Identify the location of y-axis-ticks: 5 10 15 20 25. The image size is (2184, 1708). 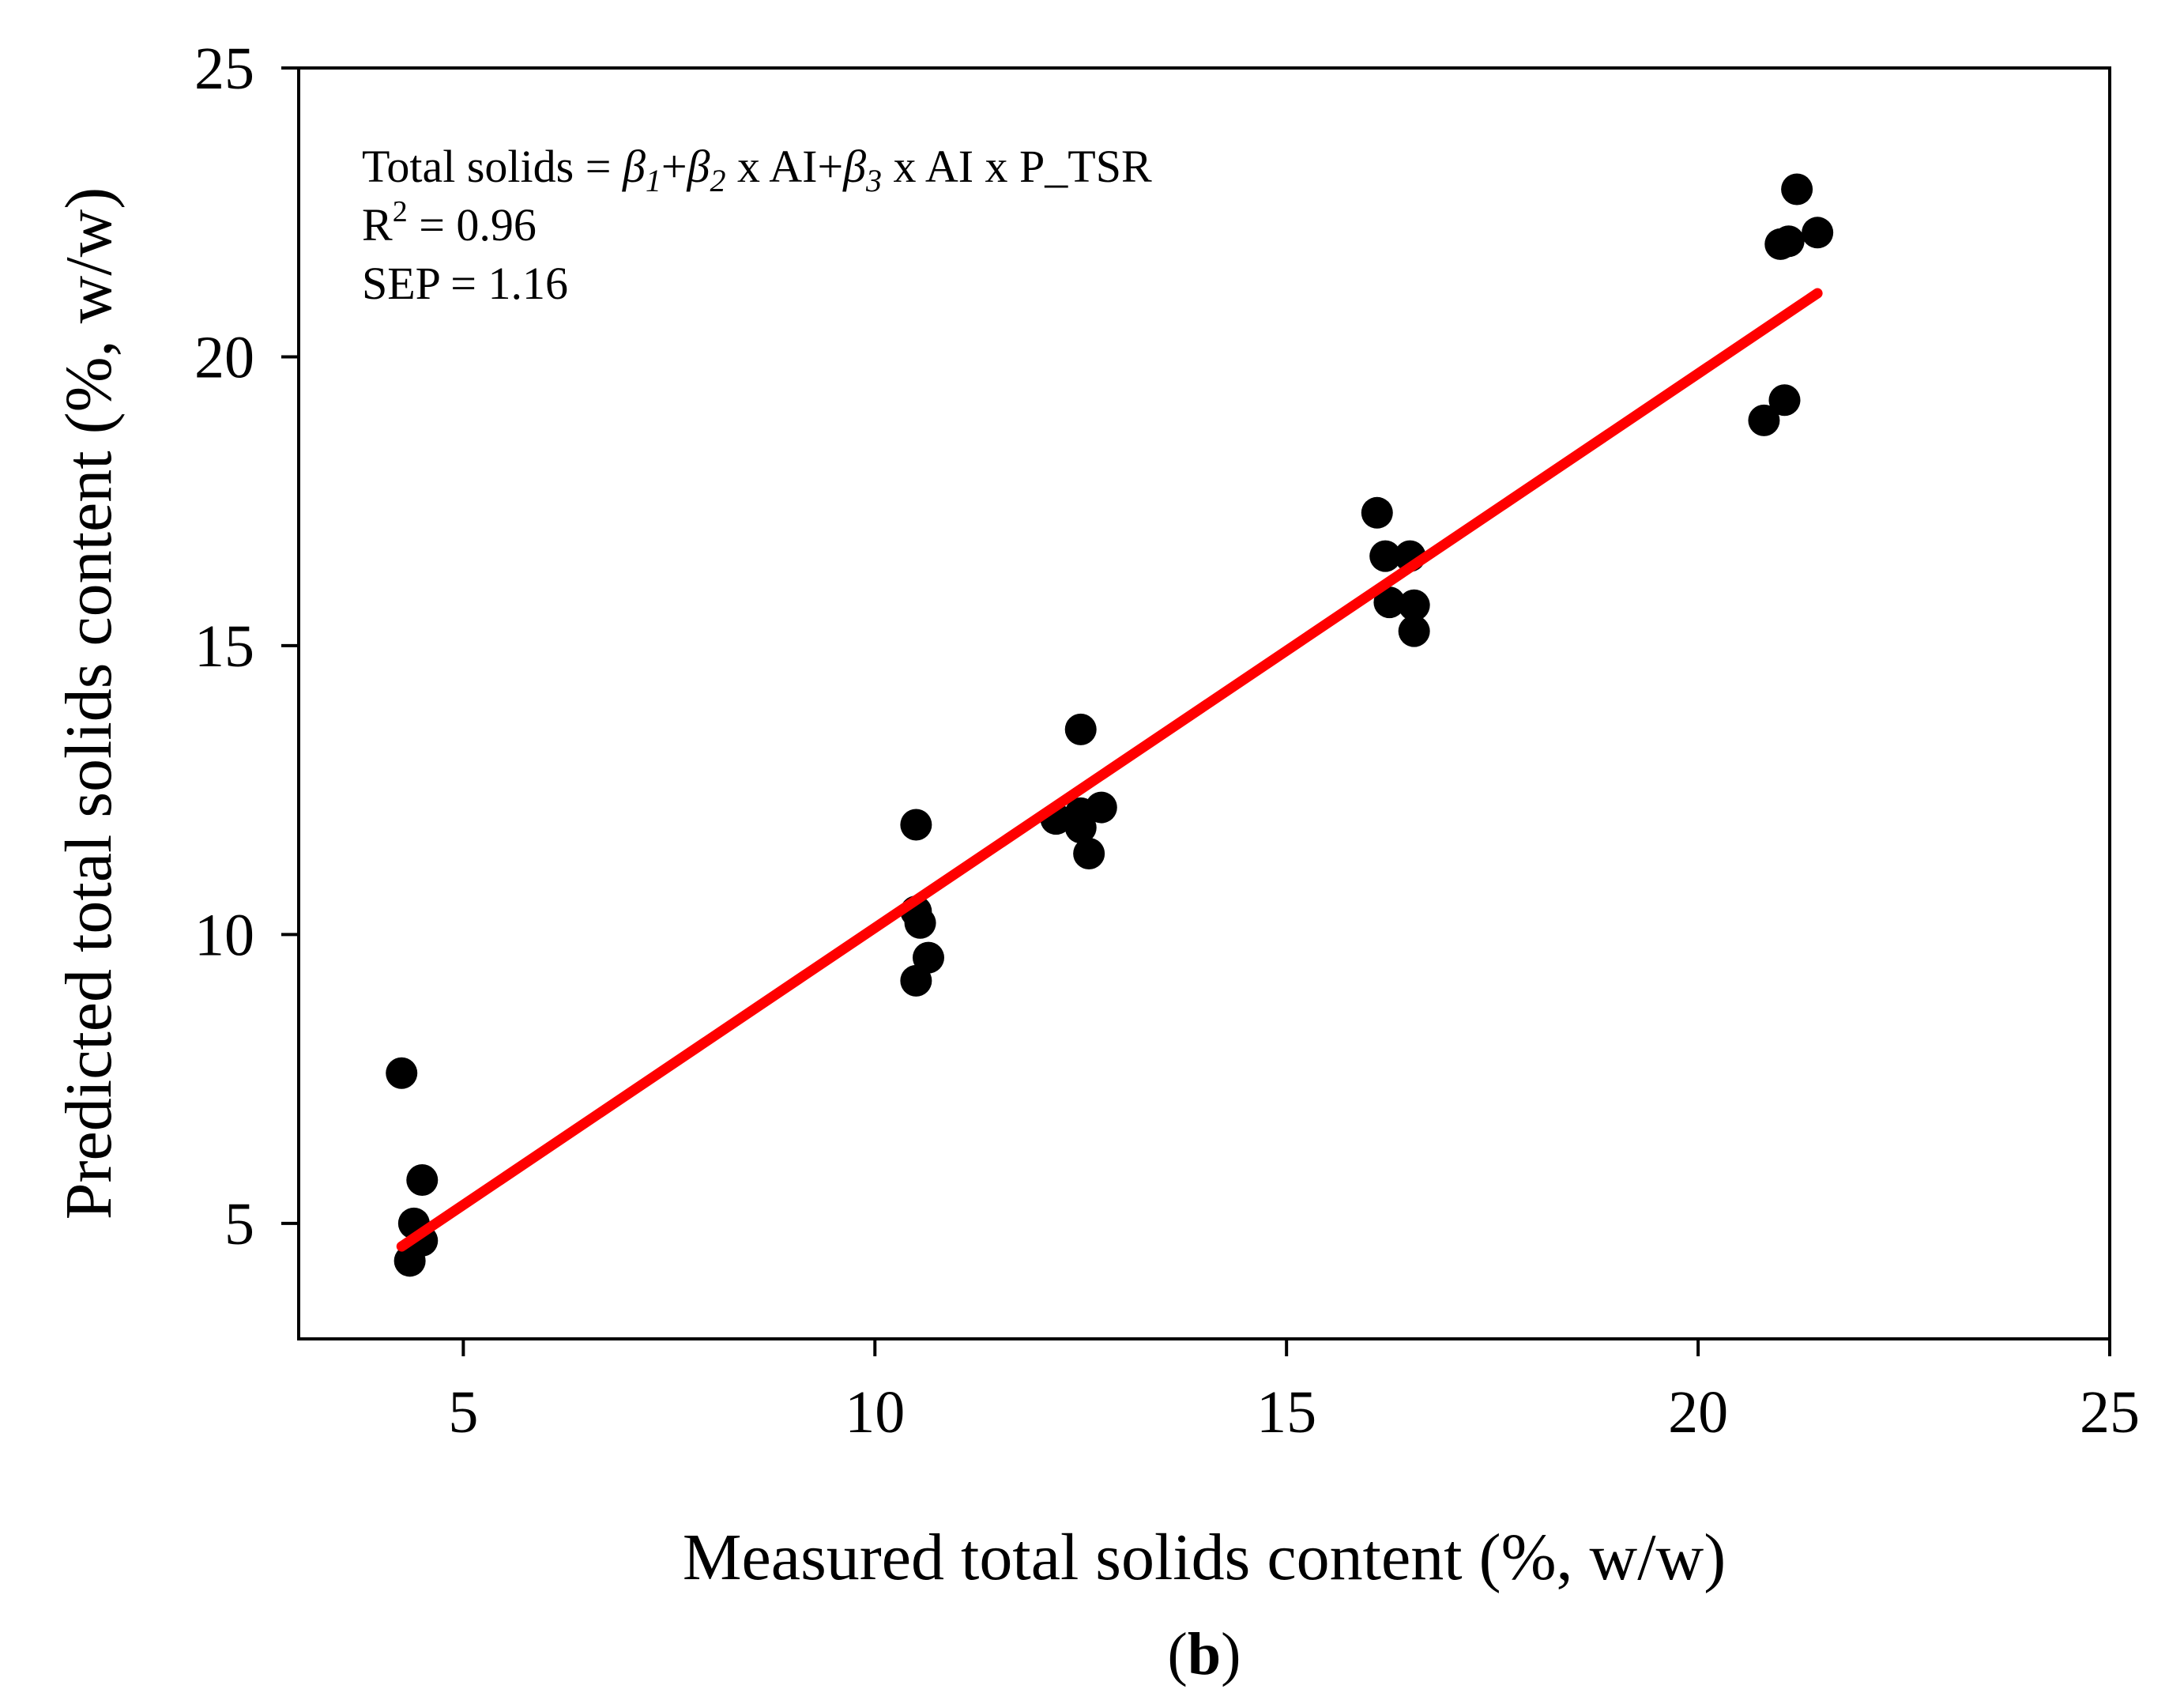
(246, 646).